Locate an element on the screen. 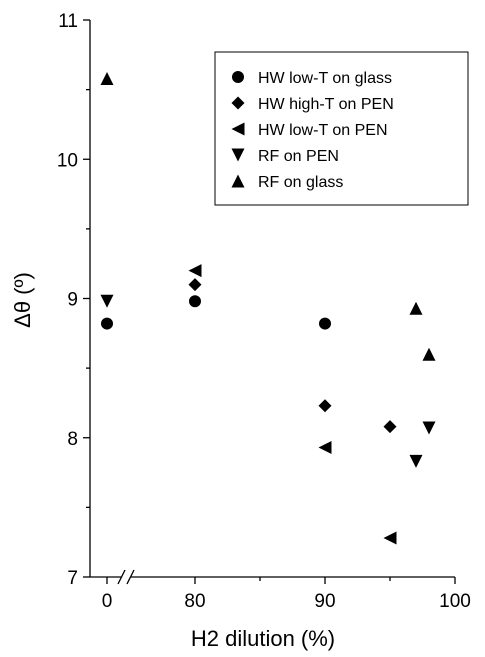 The width and height of the screenshot is (485, 657). series-circle is located at coordinates (216, 312).